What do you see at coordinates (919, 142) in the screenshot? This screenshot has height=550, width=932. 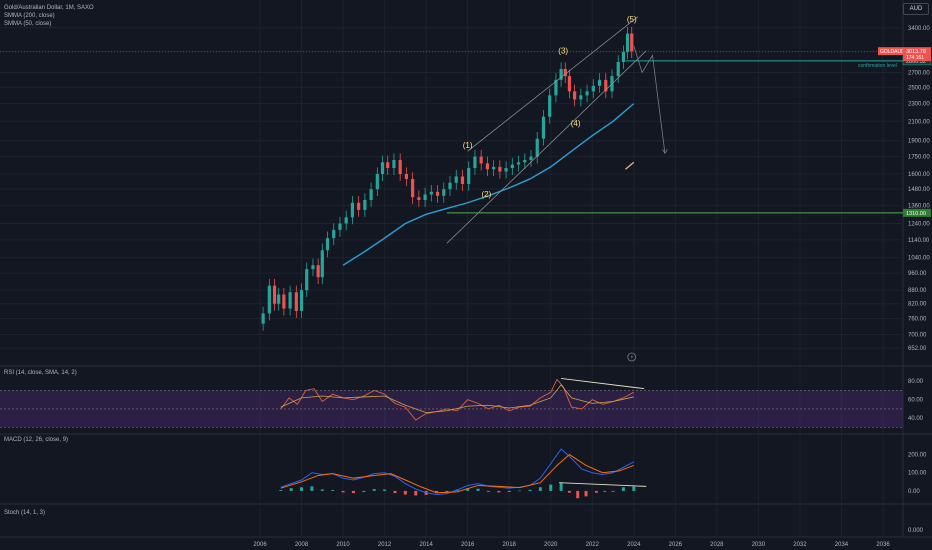 I see `y-tick-label: 1900.00` at bounding box center [919, 142].